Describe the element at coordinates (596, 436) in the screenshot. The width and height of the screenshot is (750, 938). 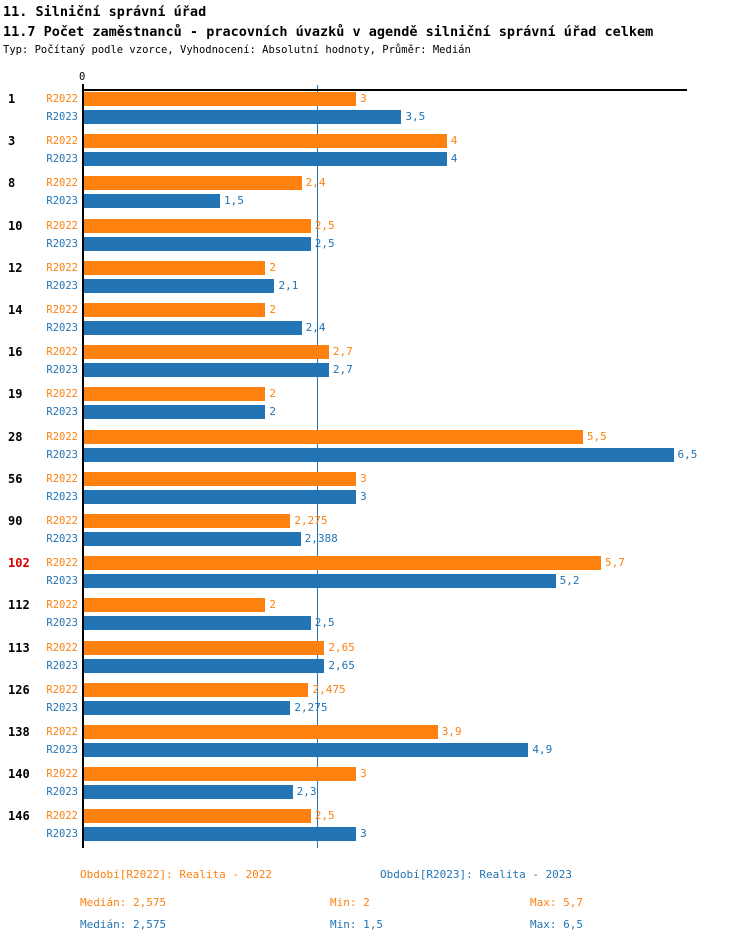
I see `bar-value-label: 5,5` at that location.